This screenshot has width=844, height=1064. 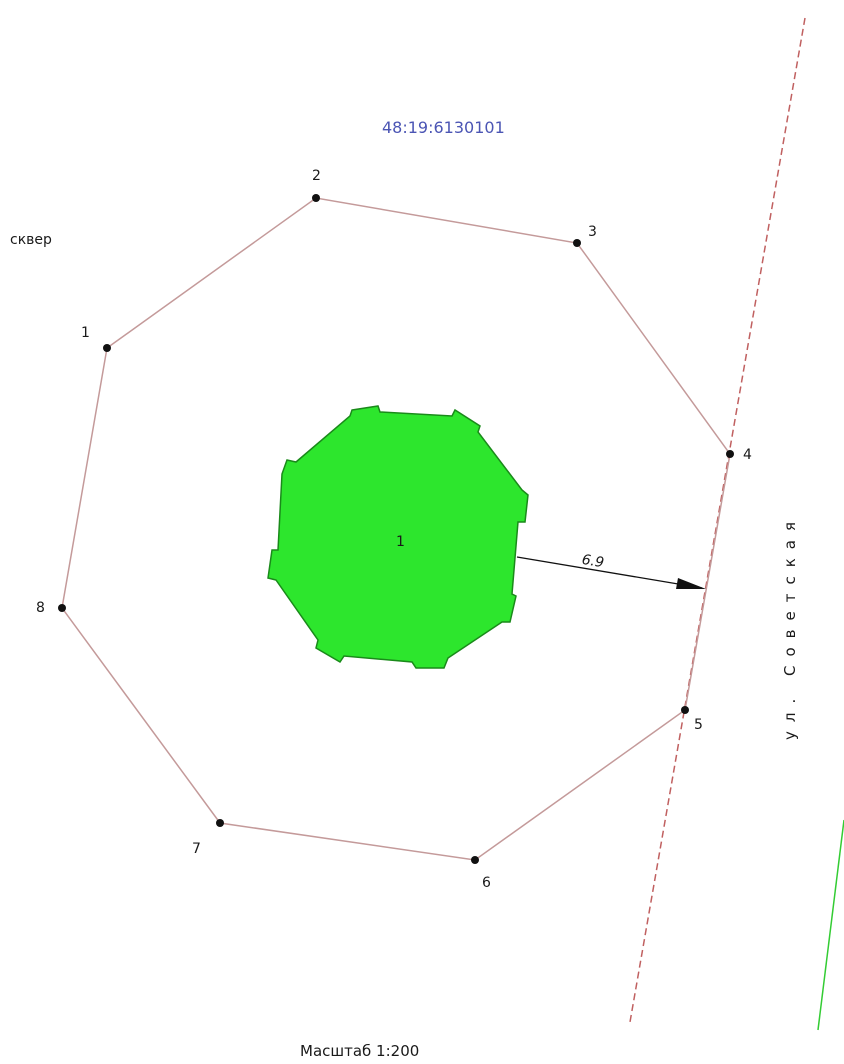 I want to click on area-label: сквер, so click(x=31, y=240).